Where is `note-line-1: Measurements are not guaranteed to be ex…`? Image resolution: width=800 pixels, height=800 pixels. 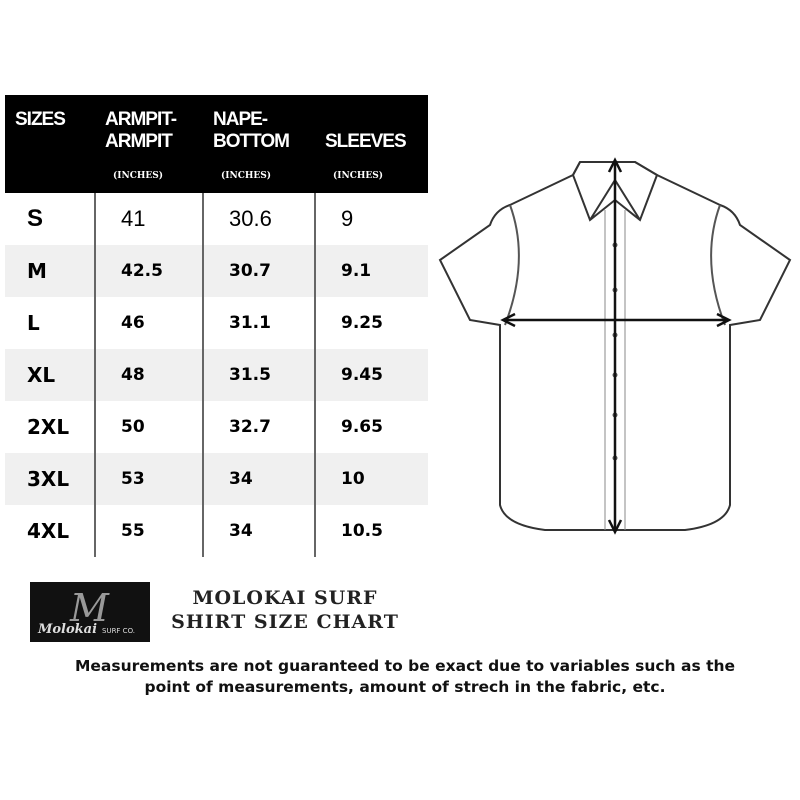 note-line-1: Measurements are not guaranteed to be ex… is located at coordinates (405, 666).